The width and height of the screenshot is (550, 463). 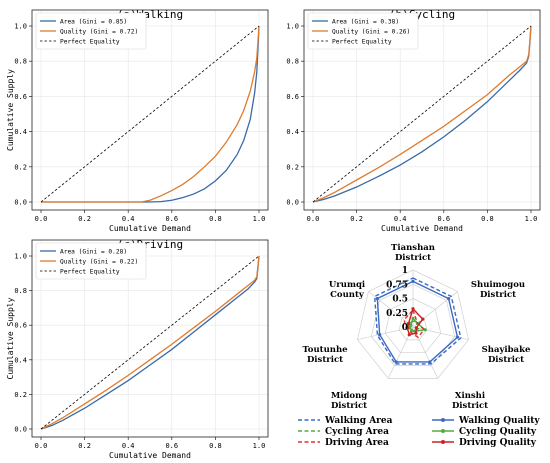 I want to click on legend-label: Quality (Gini = 0.72), so click(x=99, y=31).